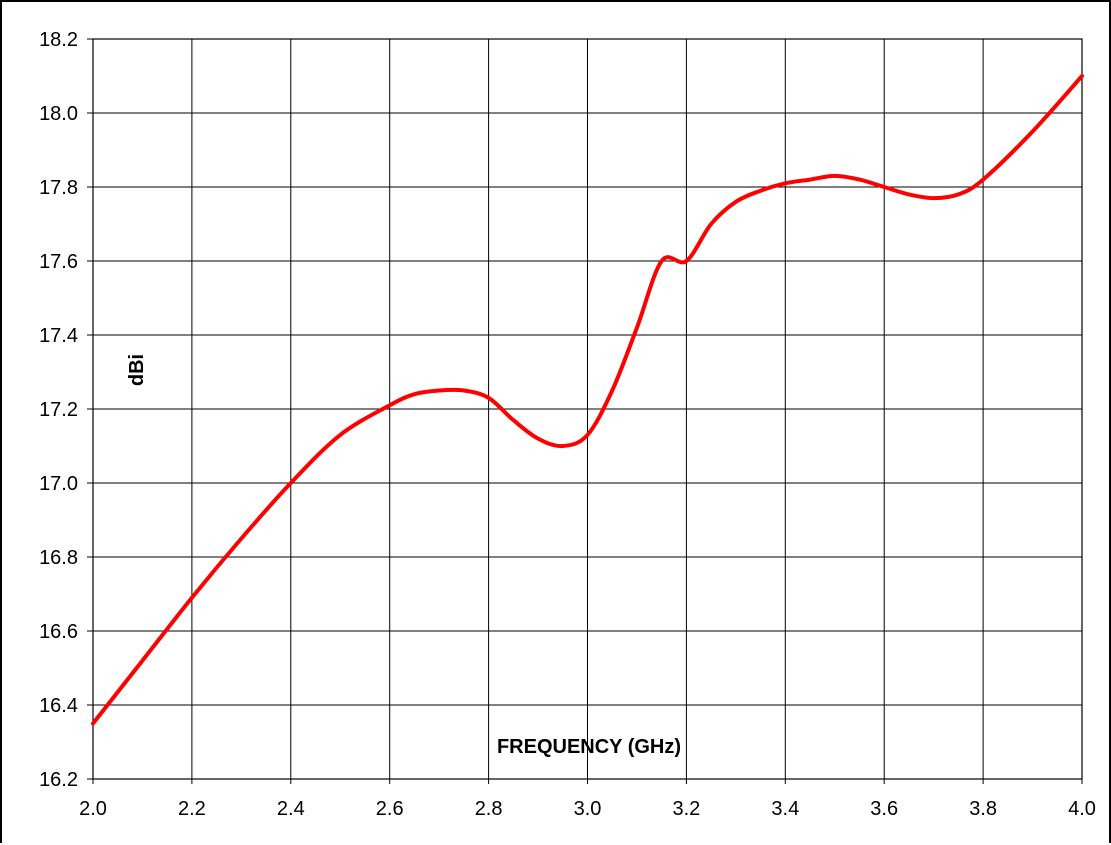 The width and height of the screenshot is (1111, 845). I want to click on x-tick-label: 2.6, so click(390, 809).